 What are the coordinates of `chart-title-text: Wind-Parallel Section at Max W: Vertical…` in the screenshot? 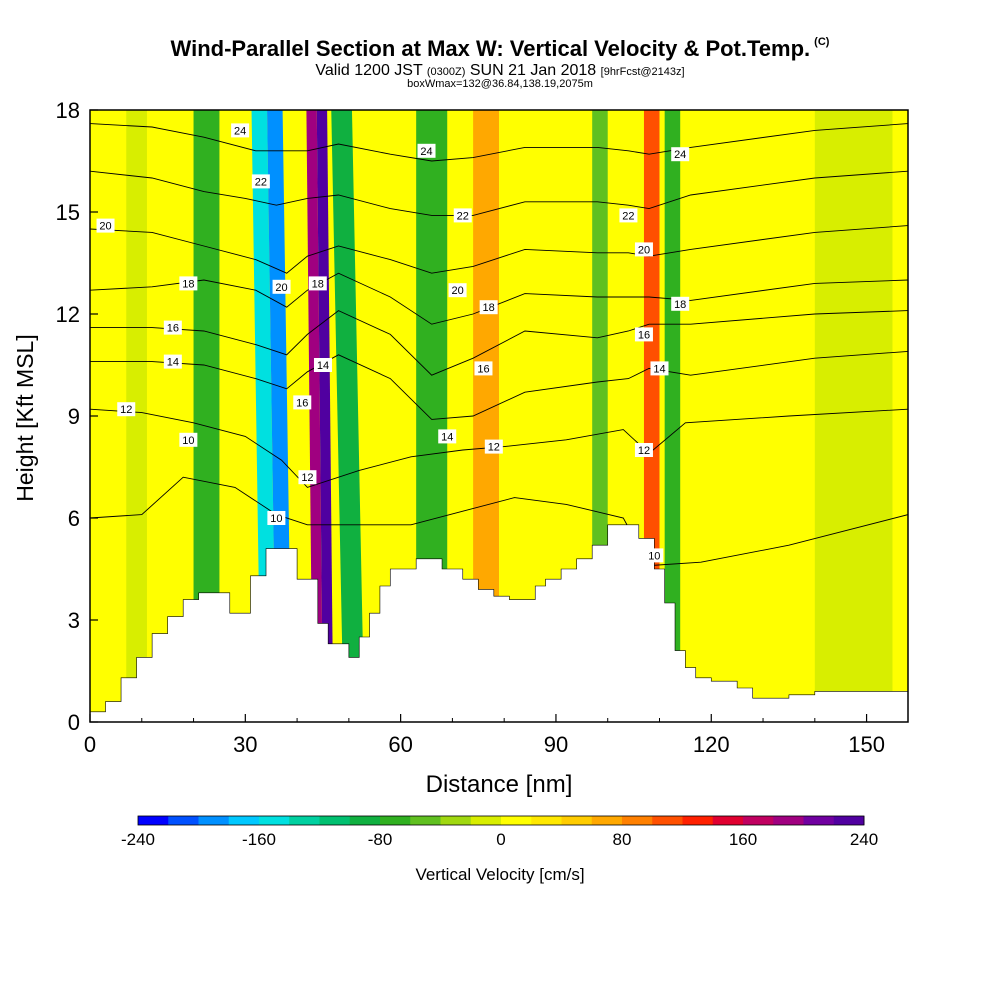 It's located at (490, 48).